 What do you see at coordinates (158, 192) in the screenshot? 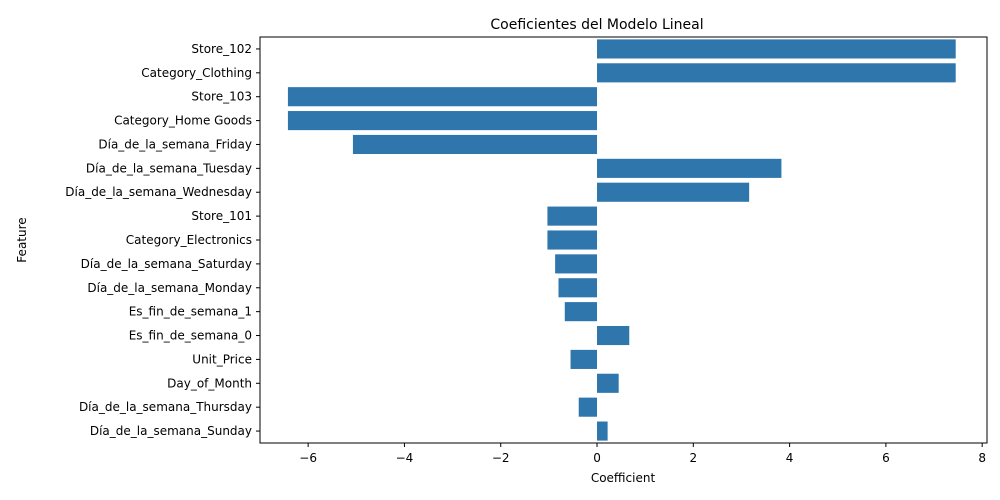
I see `y-tick-label: Día_de_la_semana_Wednesday` at bounding box center [158, 192].